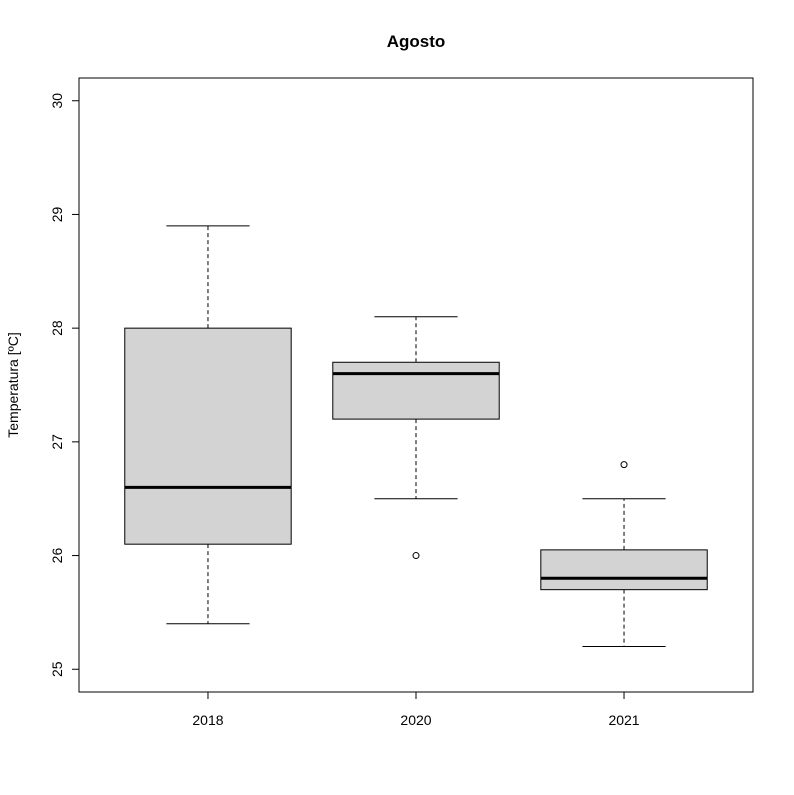 Image resolution: width=794 pixels, height=795 pixels. I want to click on x-tick-label: 2021, so click(623, 720).